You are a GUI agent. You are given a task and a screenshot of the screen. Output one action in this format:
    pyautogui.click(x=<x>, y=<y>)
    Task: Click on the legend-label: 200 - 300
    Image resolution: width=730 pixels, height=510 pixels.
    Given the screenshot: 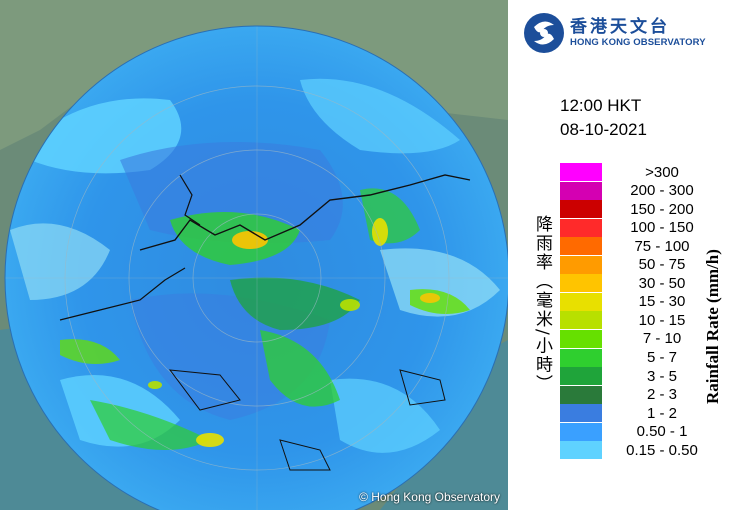 What is the action you would take?
    pyautogui.click(x=662, y=191)
    